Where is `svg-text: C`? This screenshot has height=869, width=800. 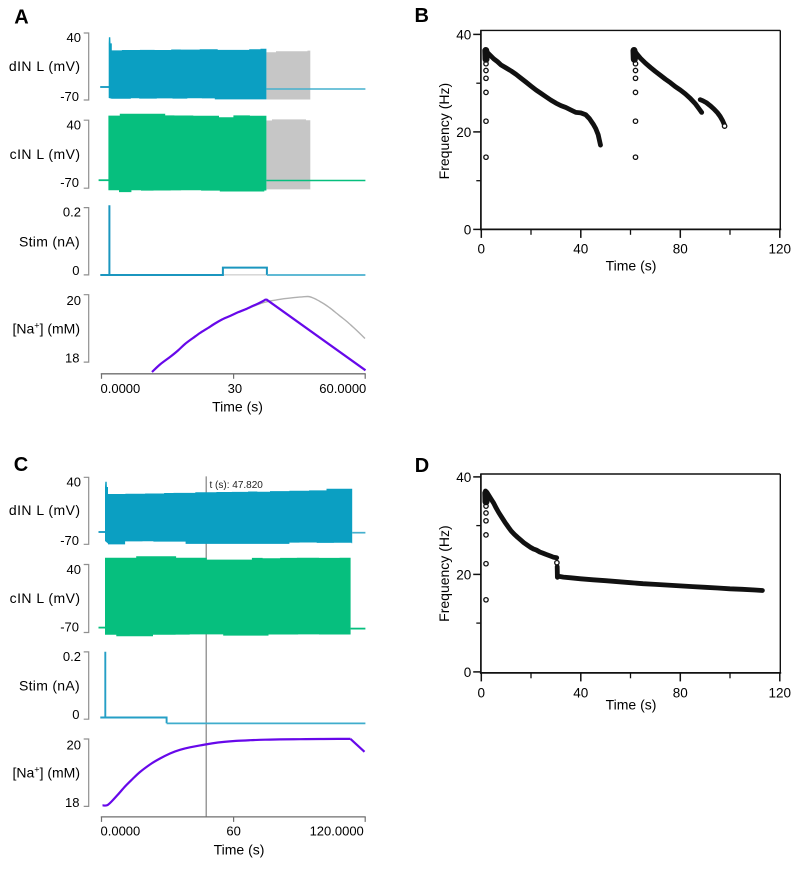 svg-text: C is located at coordinates (21, 465).